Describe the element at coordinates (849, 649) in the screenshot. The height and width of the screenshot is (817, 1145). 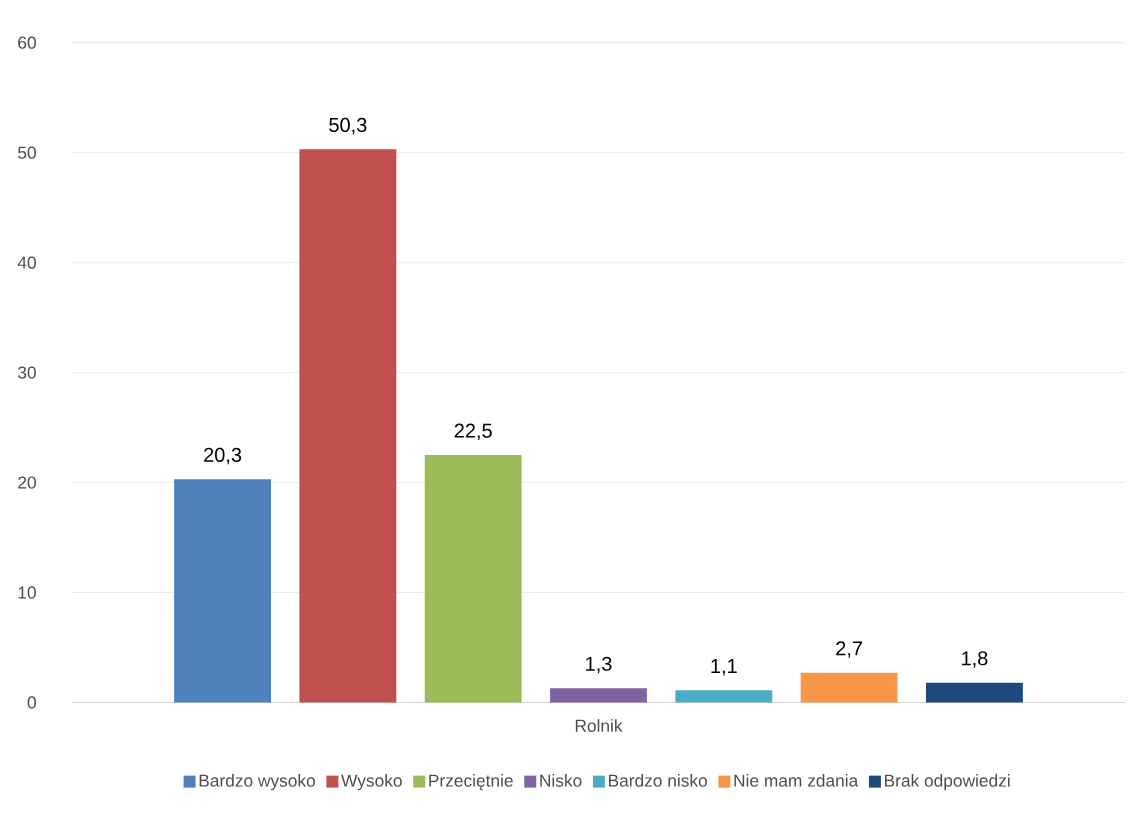
I see `data-label: 2,7` at that location.